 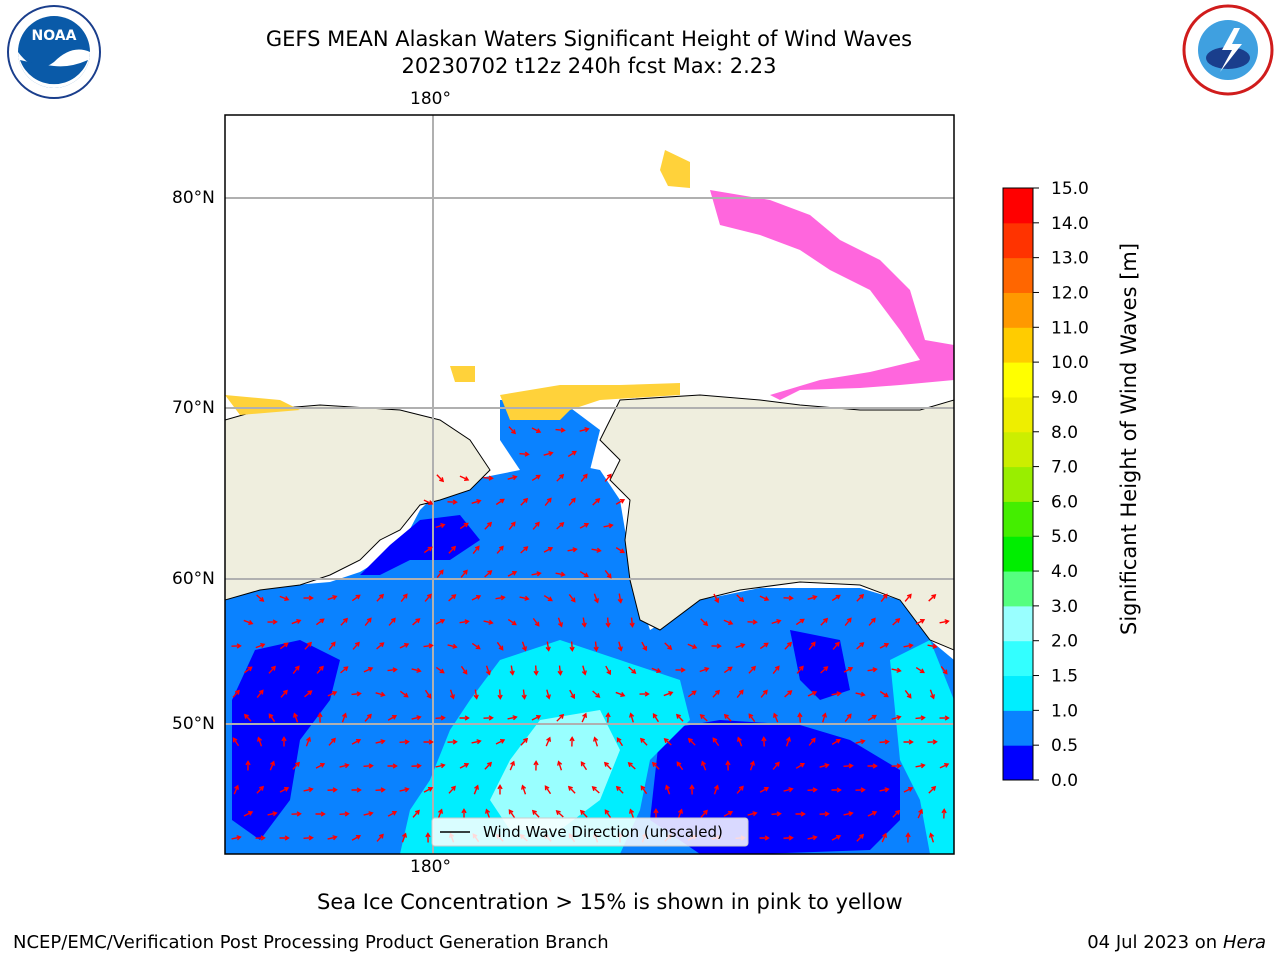 What do you see at coordinates (430, 867) in the screenshot?
I see `lon-label-bottom: 180°` at bounding box center [430, 867].